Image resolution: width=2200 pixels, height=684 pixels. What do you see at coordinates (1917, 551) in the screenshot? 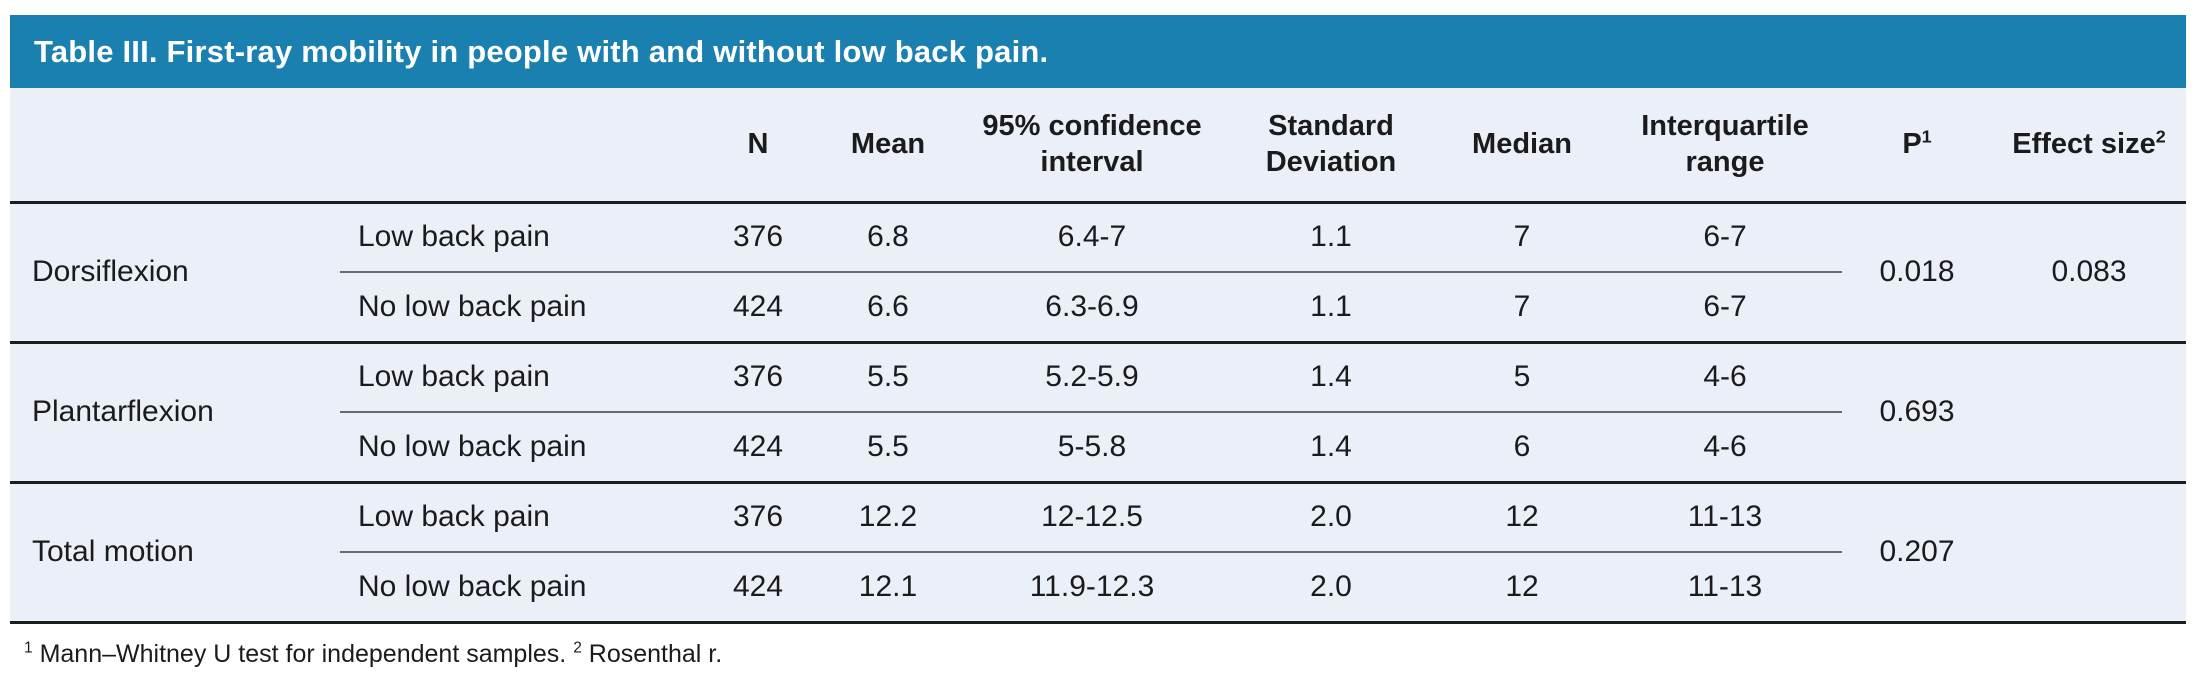
I see `cell-p-value: 0.207` at bounding box center [1917, 551].